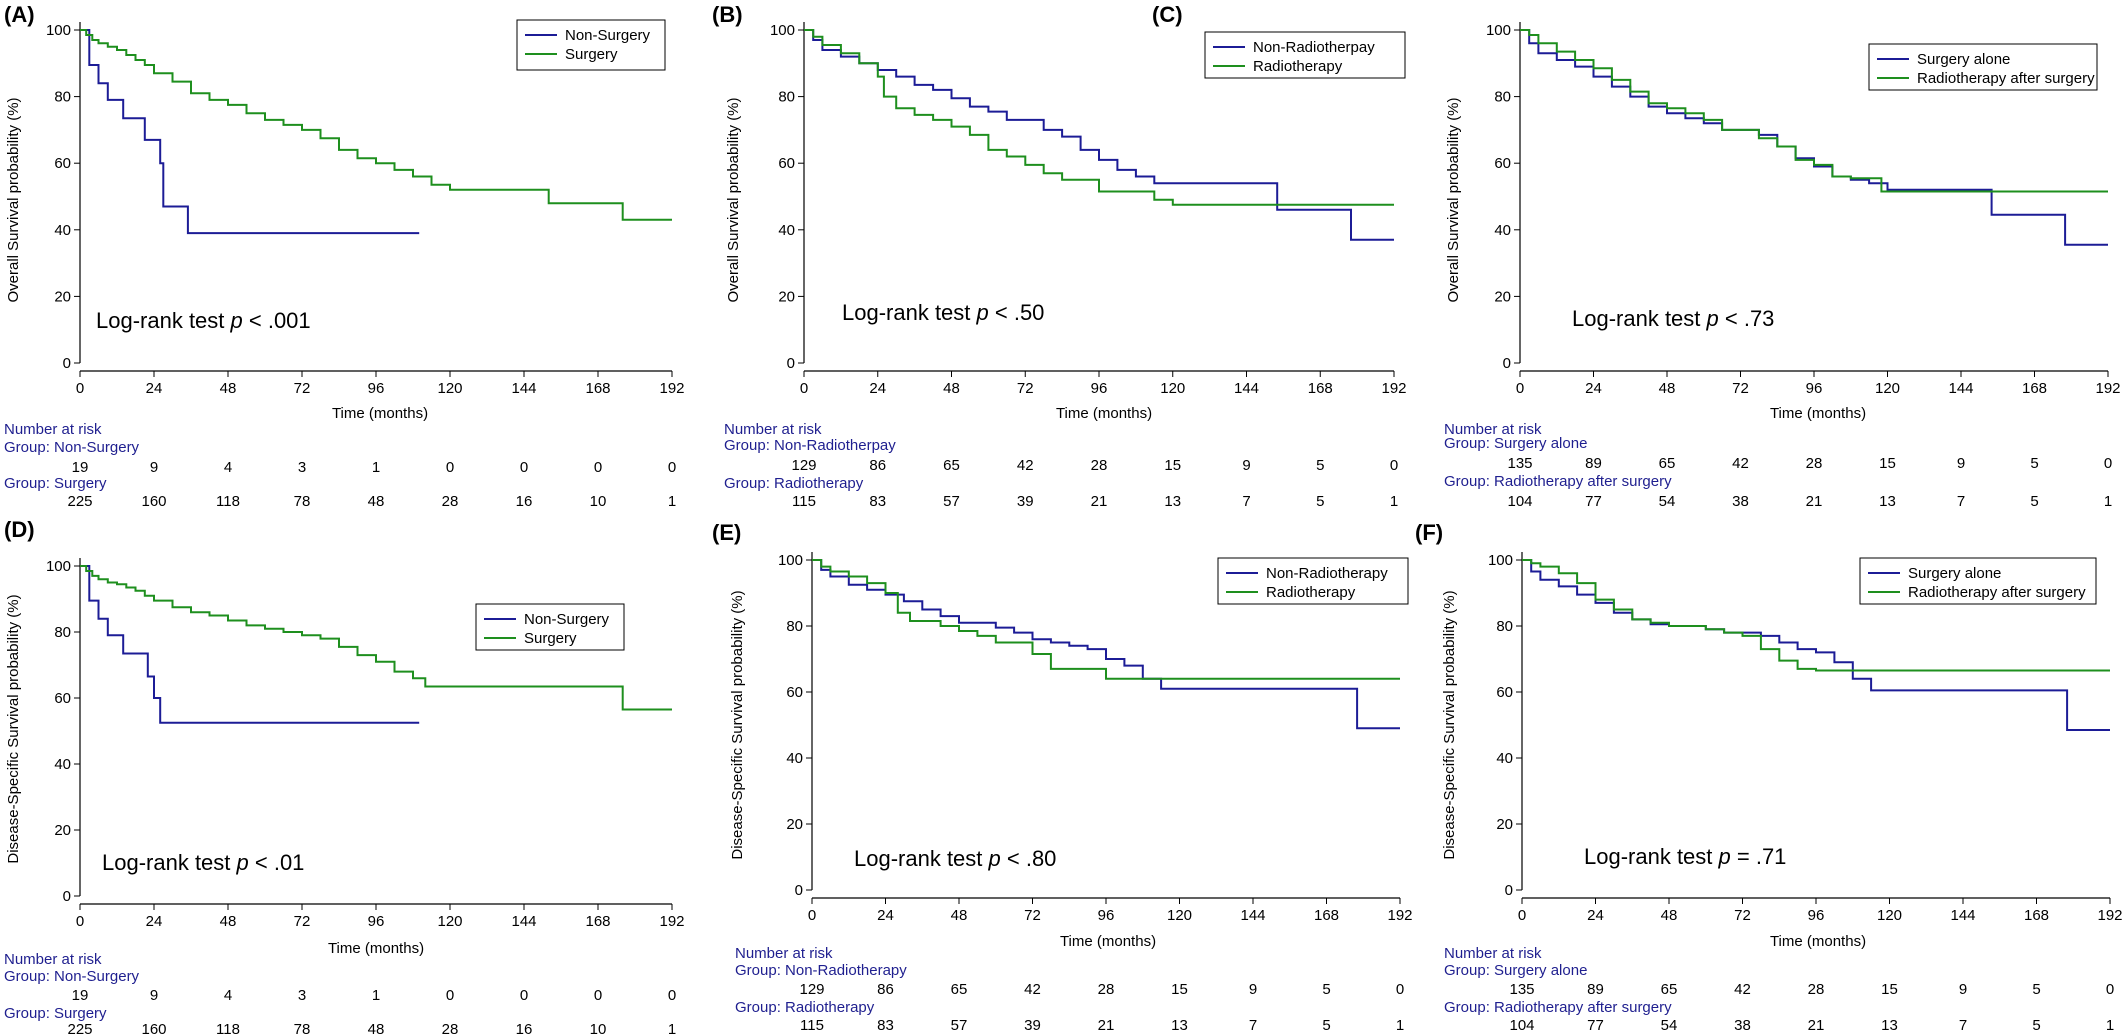 This screenshot has height=1036, width=2128. What do you see at coordinates (72, 447) in the screenshot?
I see `risk-group-label: Group: Non-Surgery` at bounding box center [72, 447].